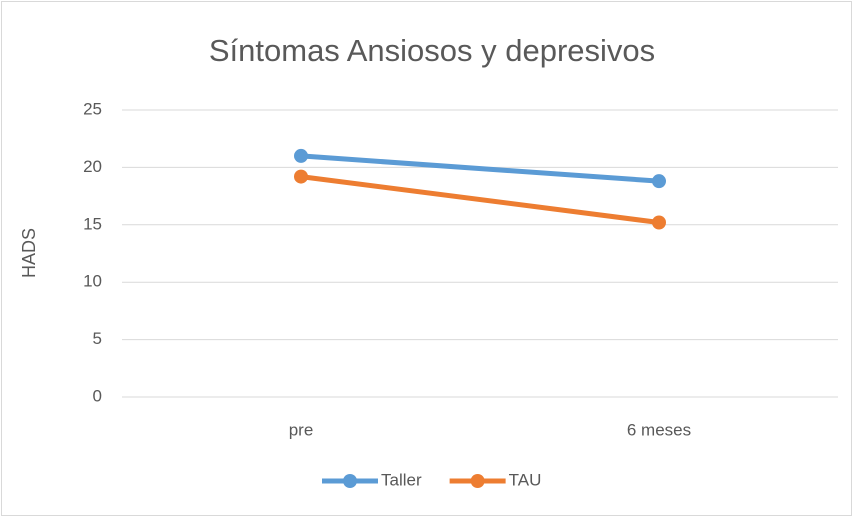 This screenshot has width=853, height=517. Describe the element at coordinates (92, 166) in the screenshot. I see `y-tick-label: 20` at that location.